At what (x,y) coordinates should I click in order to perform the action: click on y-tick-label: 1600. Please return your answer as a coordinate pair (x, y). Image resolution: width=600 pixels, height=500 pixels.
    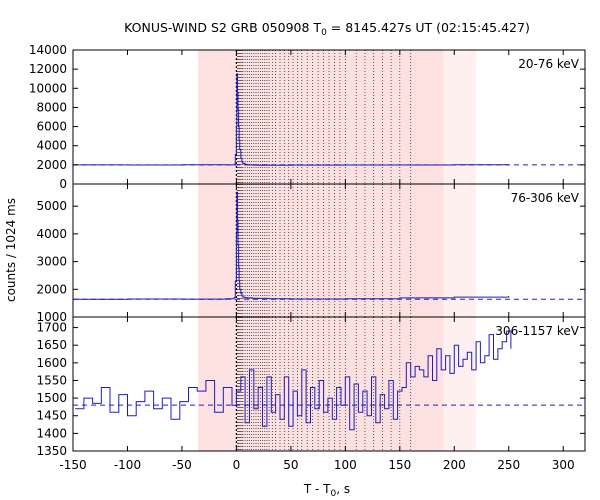
    Looking at the image, I should click on (51, 363).